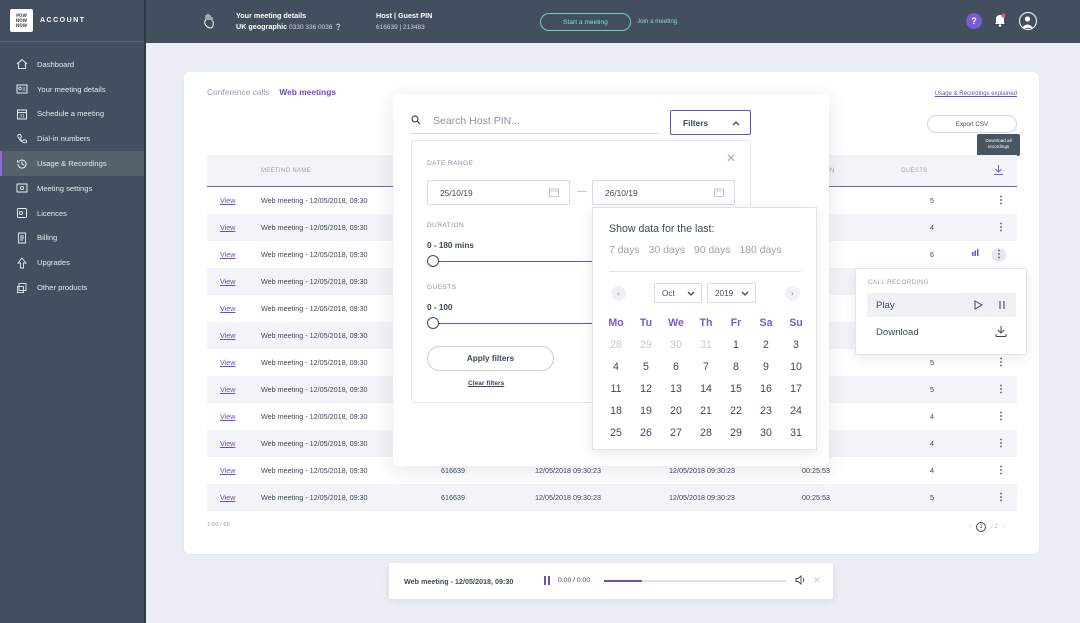  I want to click on calendar-day: 9, so click(766, 367).